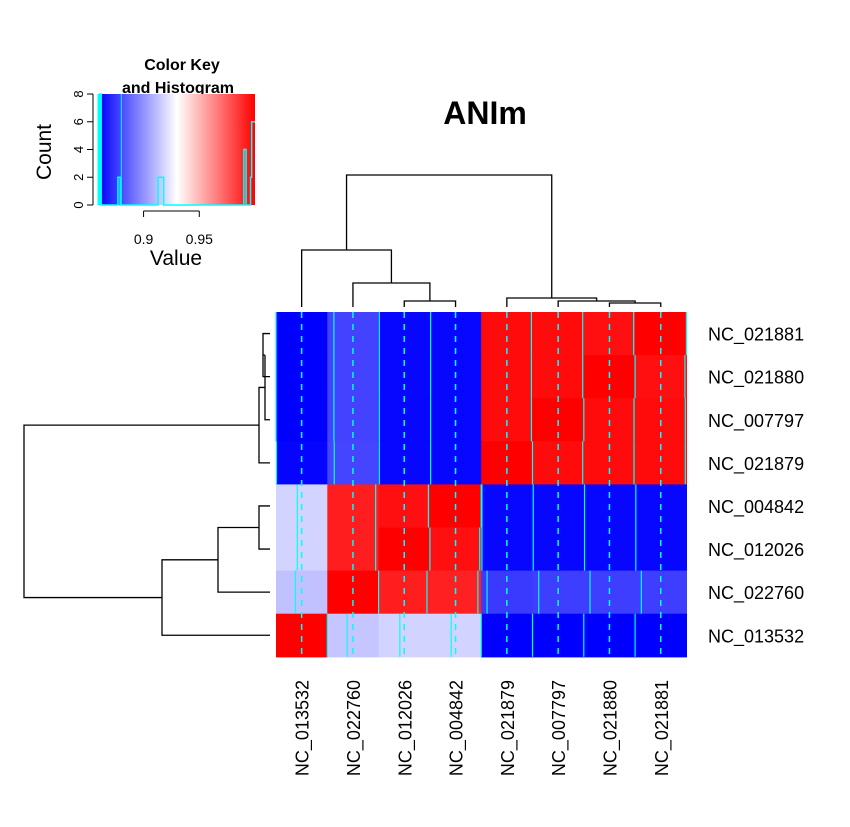  I want to click on color-key-y-tick-label: 2, so click(78, 177).